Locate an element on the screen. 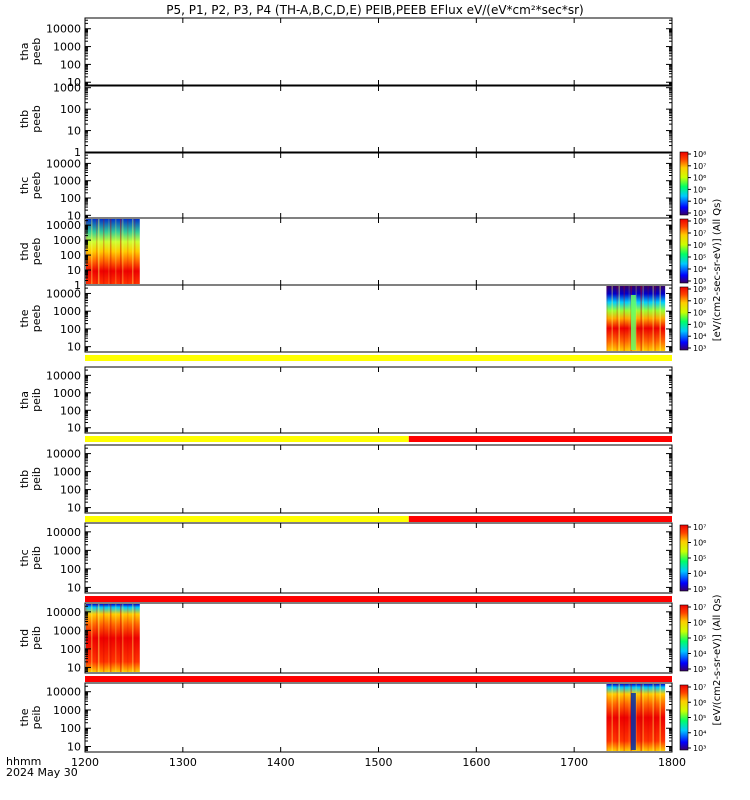 This screenshot has height=800, width=750. panel-label-probe: tha is located at coordinates (24, 400).